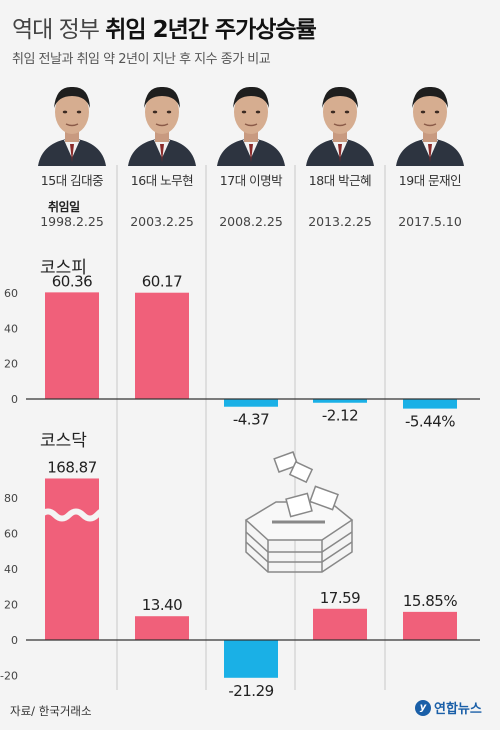  Describe the element at coordinates (72, 514) in the screenshot. I see `axis-break` at that location.